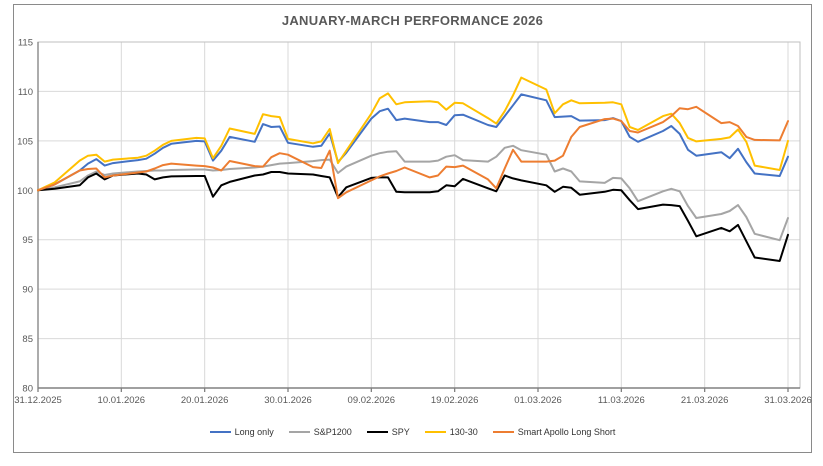 This screenshot has height=466, width=823. I want to click on x-tick-label: 21.03.2026, so click(705, 400).